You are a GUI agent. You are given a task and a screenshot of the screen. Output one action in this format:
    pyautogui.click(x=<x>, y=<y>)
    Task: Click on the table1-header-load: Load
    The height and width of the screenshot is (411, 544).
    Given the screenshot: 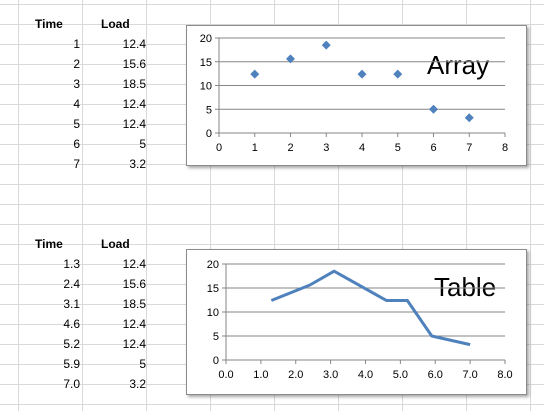 What is the action you would take?
    pyautogui.click(x=115, y=24)
    